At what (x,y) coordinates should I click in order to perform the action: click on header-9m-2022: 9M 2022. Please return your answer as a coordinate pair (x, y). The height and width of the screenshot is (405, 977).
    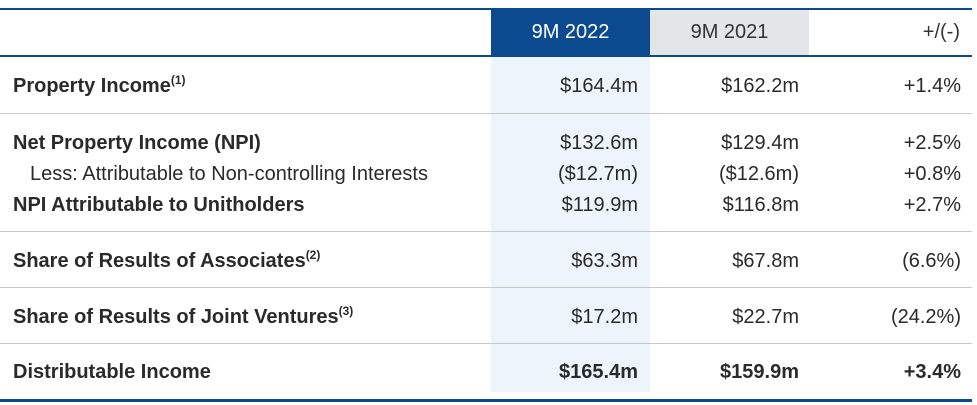
    Looking at the image, I should click on (570, 32).